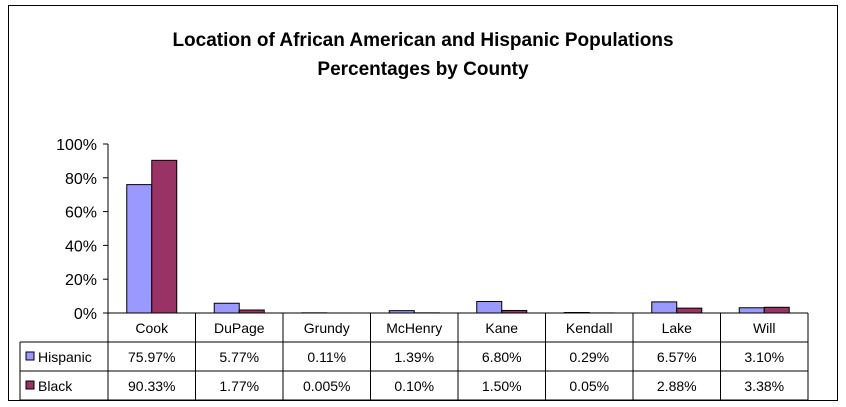 The height and width of the screenshot is (407, 846). What do you see at coordinates (502, 386) in the screenshot?
I see `data-label: 1.50%` at bounding box center [502, 386].